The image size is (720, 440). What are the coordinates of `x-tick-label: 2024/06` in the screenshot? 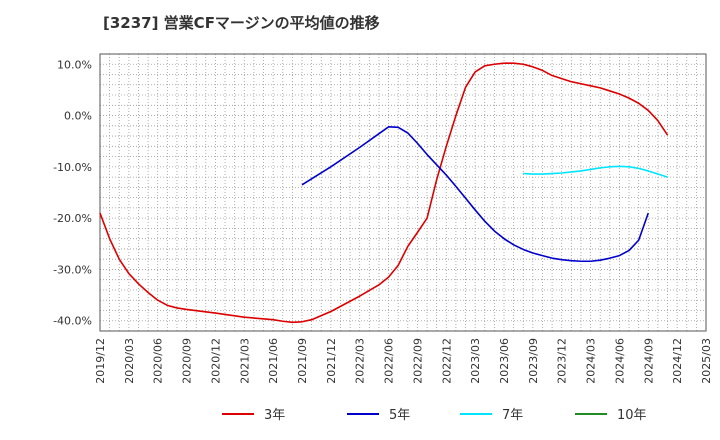 It's located at (619, 361).